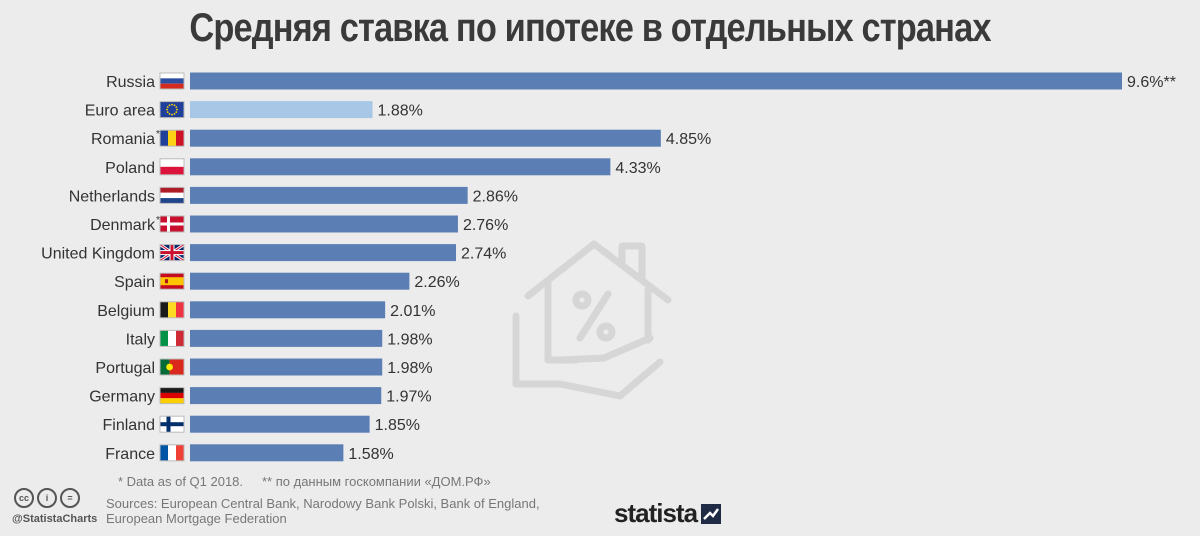 Image resolution: width=1200 pixels, height=536 pixels. What do you see at coordinates (172, 338) in the screenshot?
I see `italy-flag-icon` at bounding box center [172, 338].